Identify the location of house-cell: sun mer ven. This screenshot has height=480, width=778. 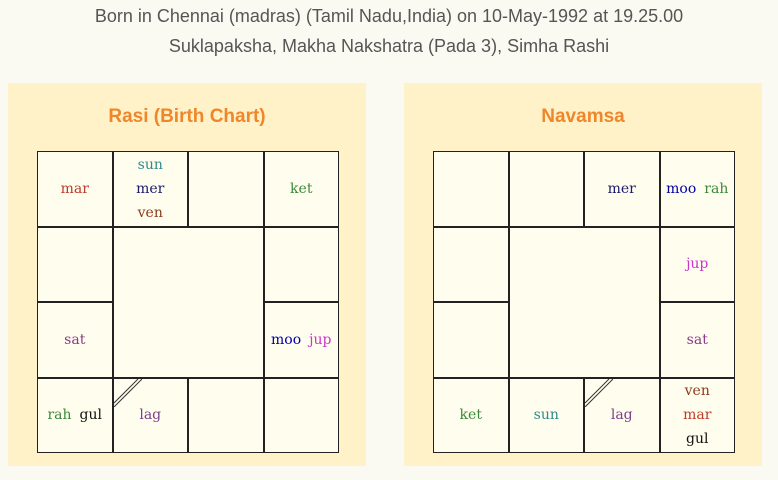
(150, 189).